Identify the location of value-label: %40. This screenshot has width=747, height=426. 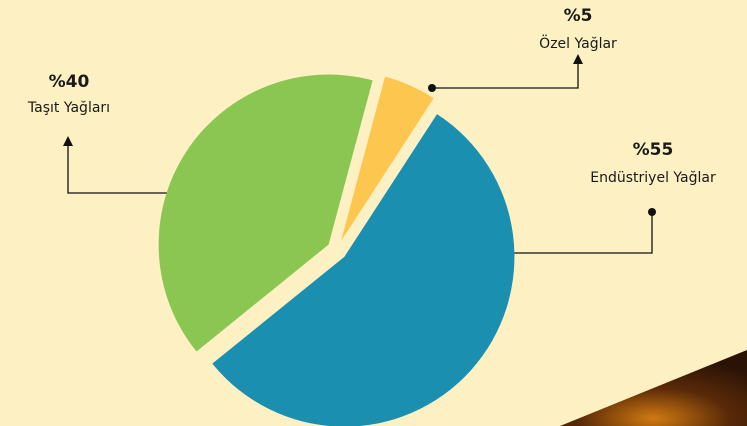
(69, 82).